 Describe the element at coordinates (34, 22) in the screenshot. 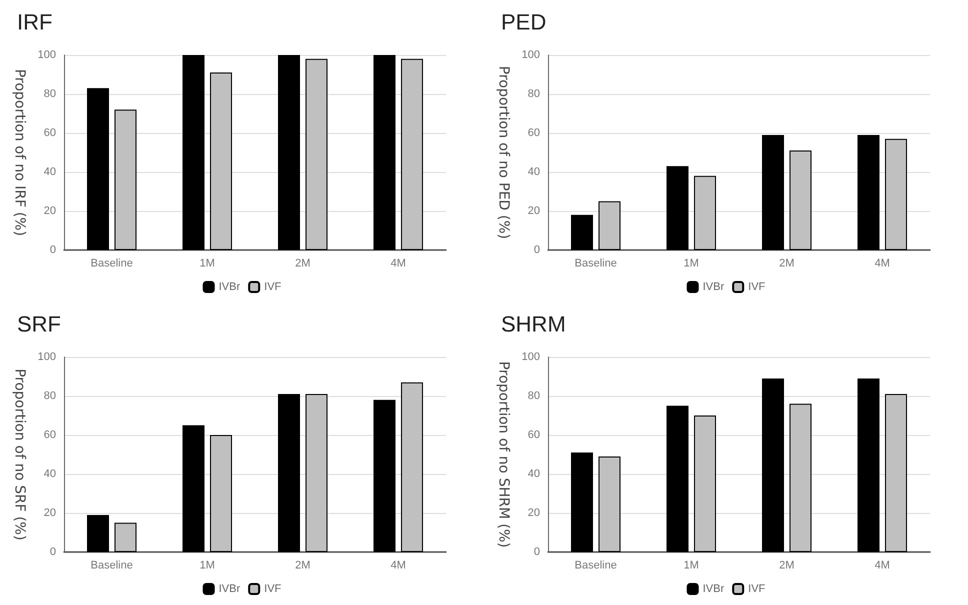

I see `chart-title: IRF` at that location.